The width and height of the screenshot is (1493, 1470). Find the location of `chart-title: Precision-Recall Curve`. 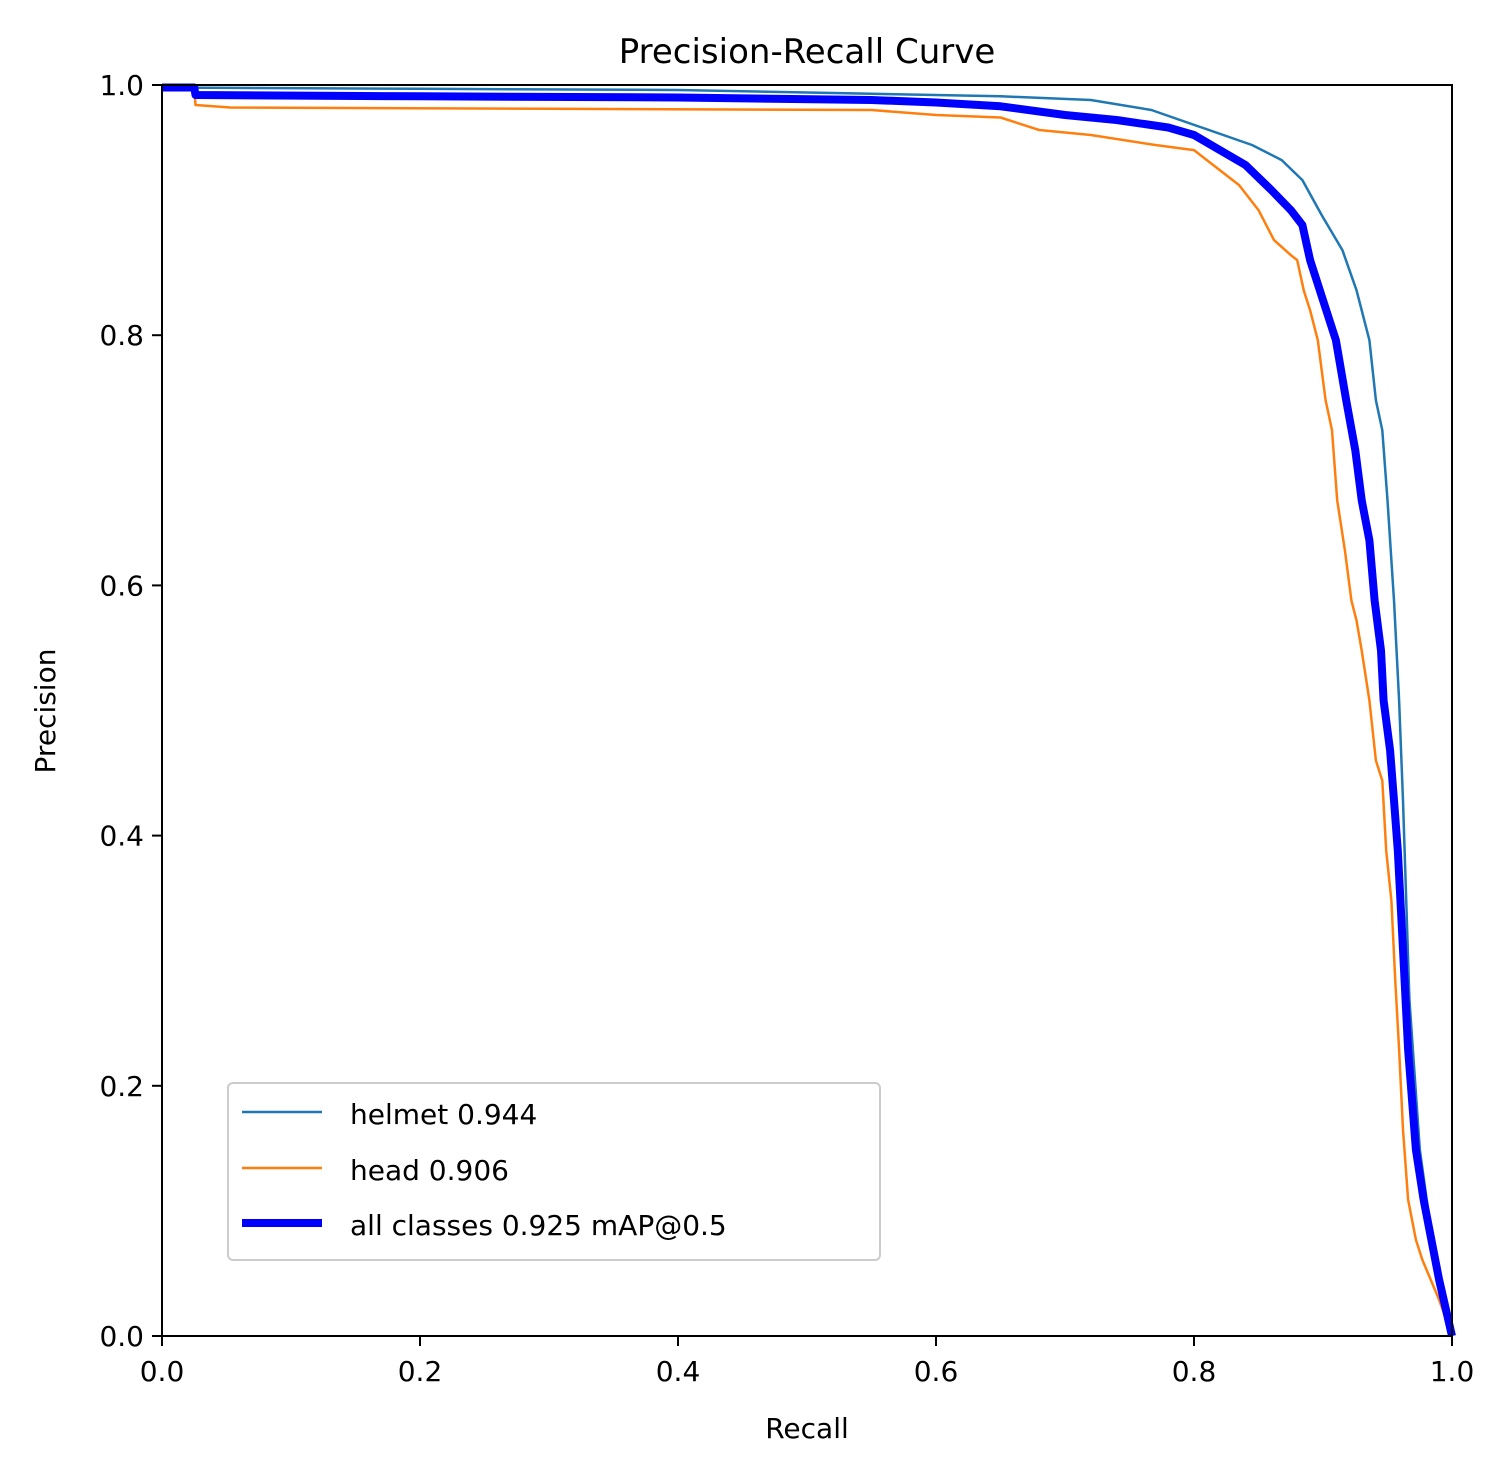

chart-title: Precision-Recall Curve is located at coordinates (807, 52).